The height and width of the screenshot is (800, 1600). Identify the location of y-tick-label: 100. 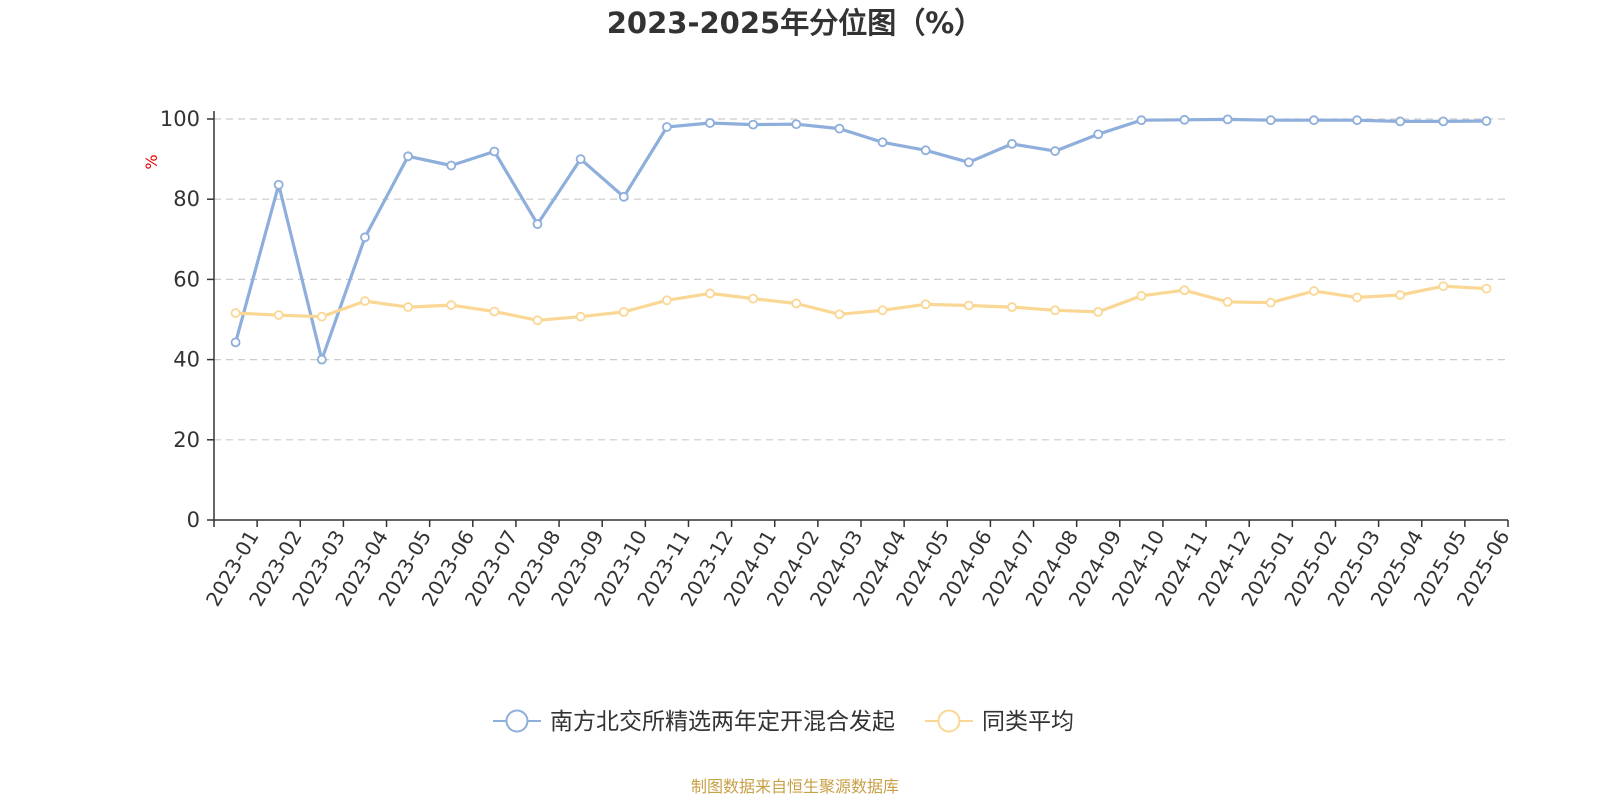
(180, 119).